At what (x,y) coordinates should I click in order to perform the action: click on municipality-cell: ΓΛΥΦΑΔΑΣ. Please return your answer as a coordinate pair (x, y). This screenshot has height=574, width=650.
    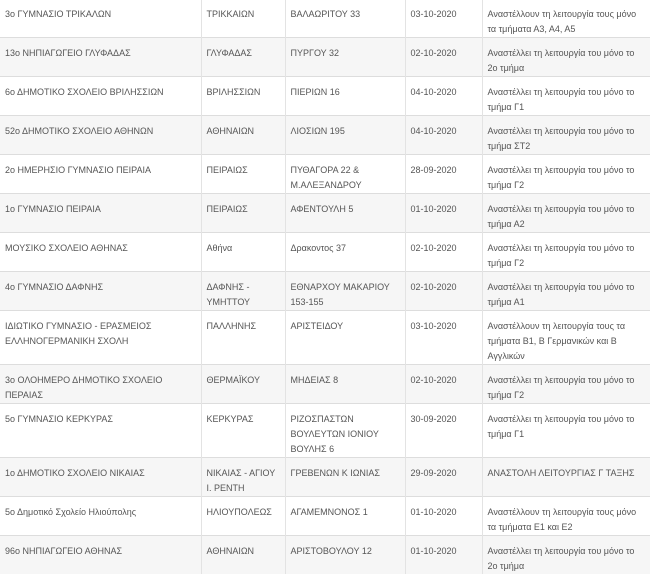
    Looking at the image, I should click on (243, 57).